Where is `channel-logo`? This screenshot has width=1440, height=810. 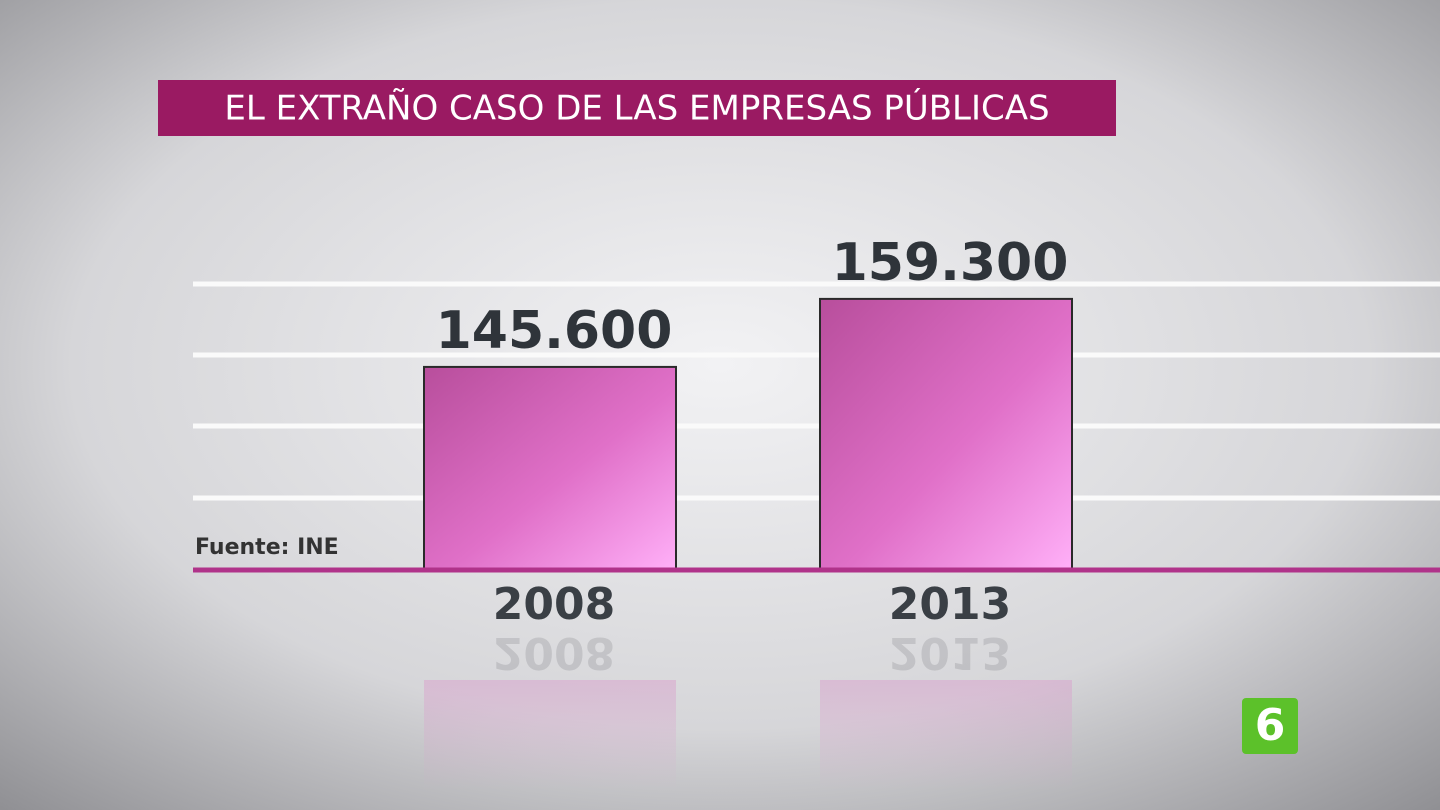 channel-logo is located at coordinates (1270, 726).